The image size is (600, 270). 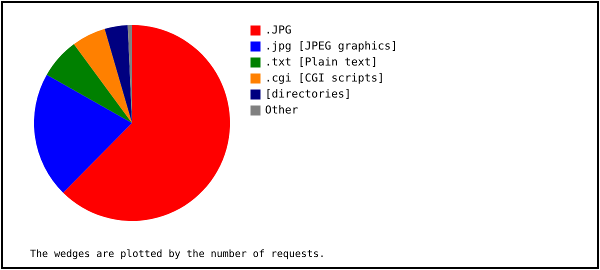 I want to click on legend-label: [directories], so click(x=308, y=94).